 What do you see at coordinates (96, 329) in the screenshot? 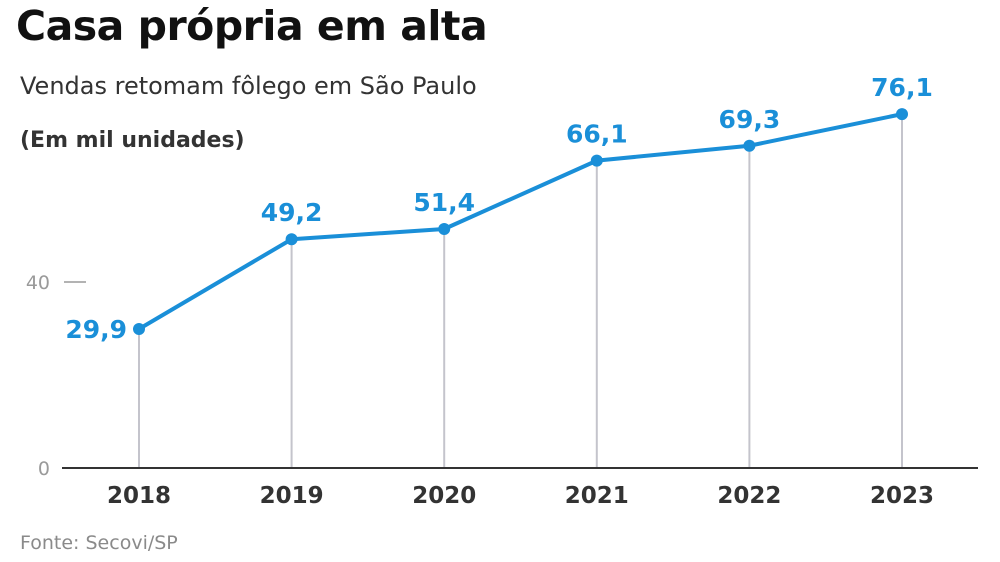
I see `data-label: 29,9` at bounding box center [96, 329].